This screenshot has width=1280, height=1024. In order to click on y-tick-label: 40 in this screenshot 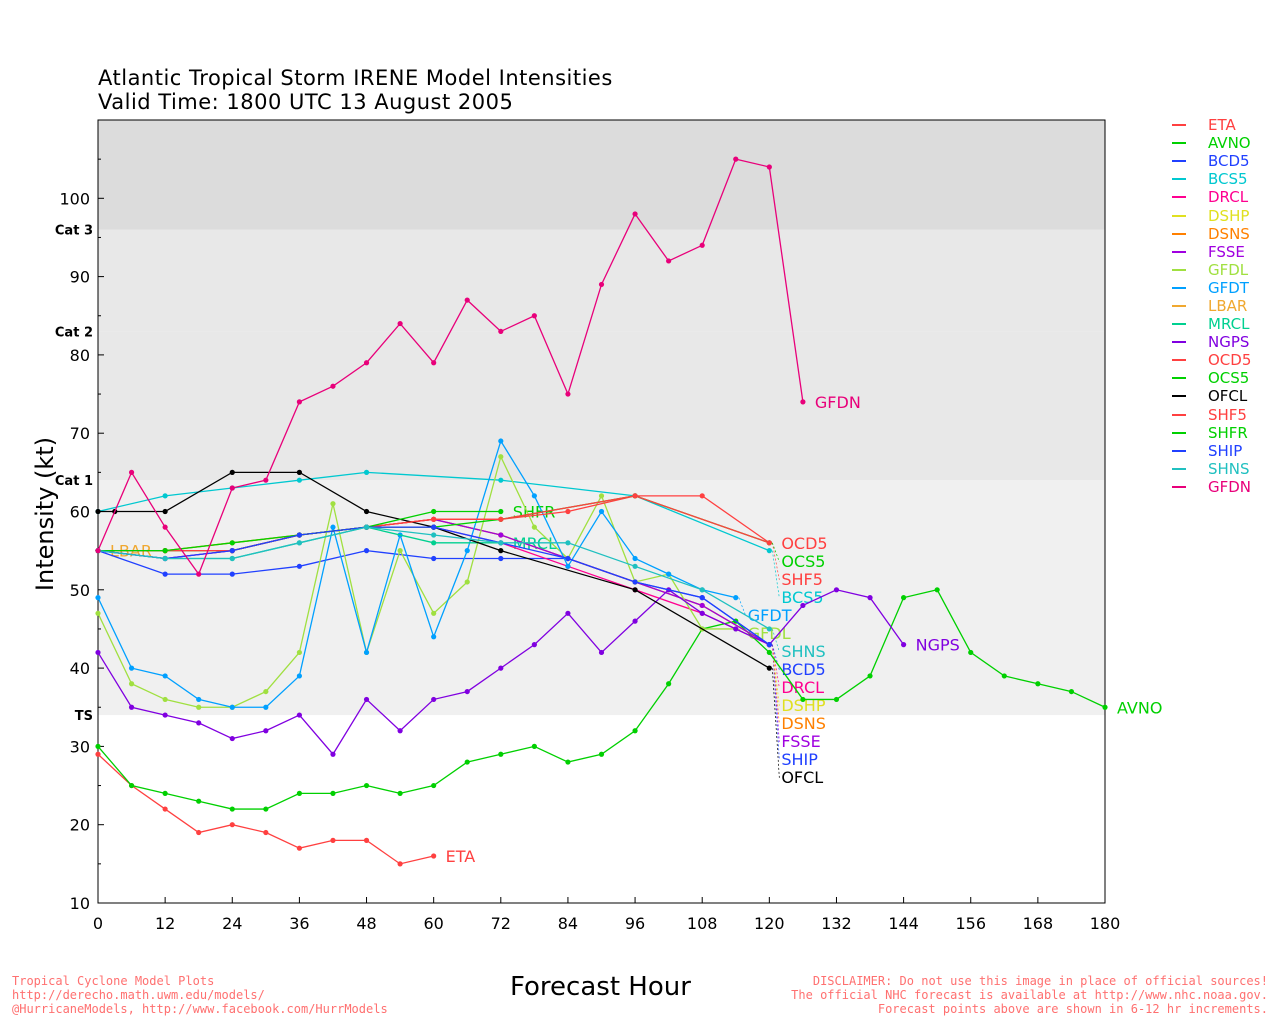, I will do `click(80, 668)`.